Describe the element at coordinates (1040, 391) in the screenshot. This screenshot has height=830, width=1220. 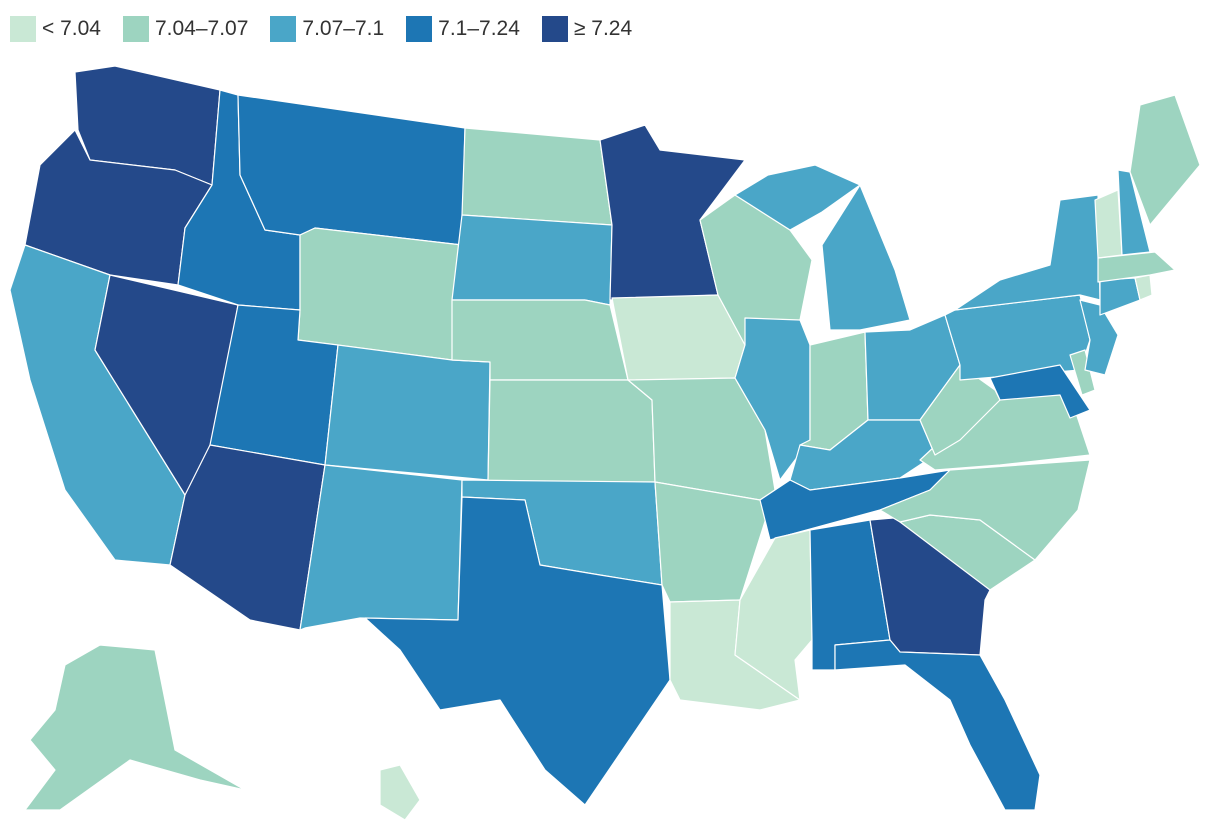
I see `state-md` at that location.